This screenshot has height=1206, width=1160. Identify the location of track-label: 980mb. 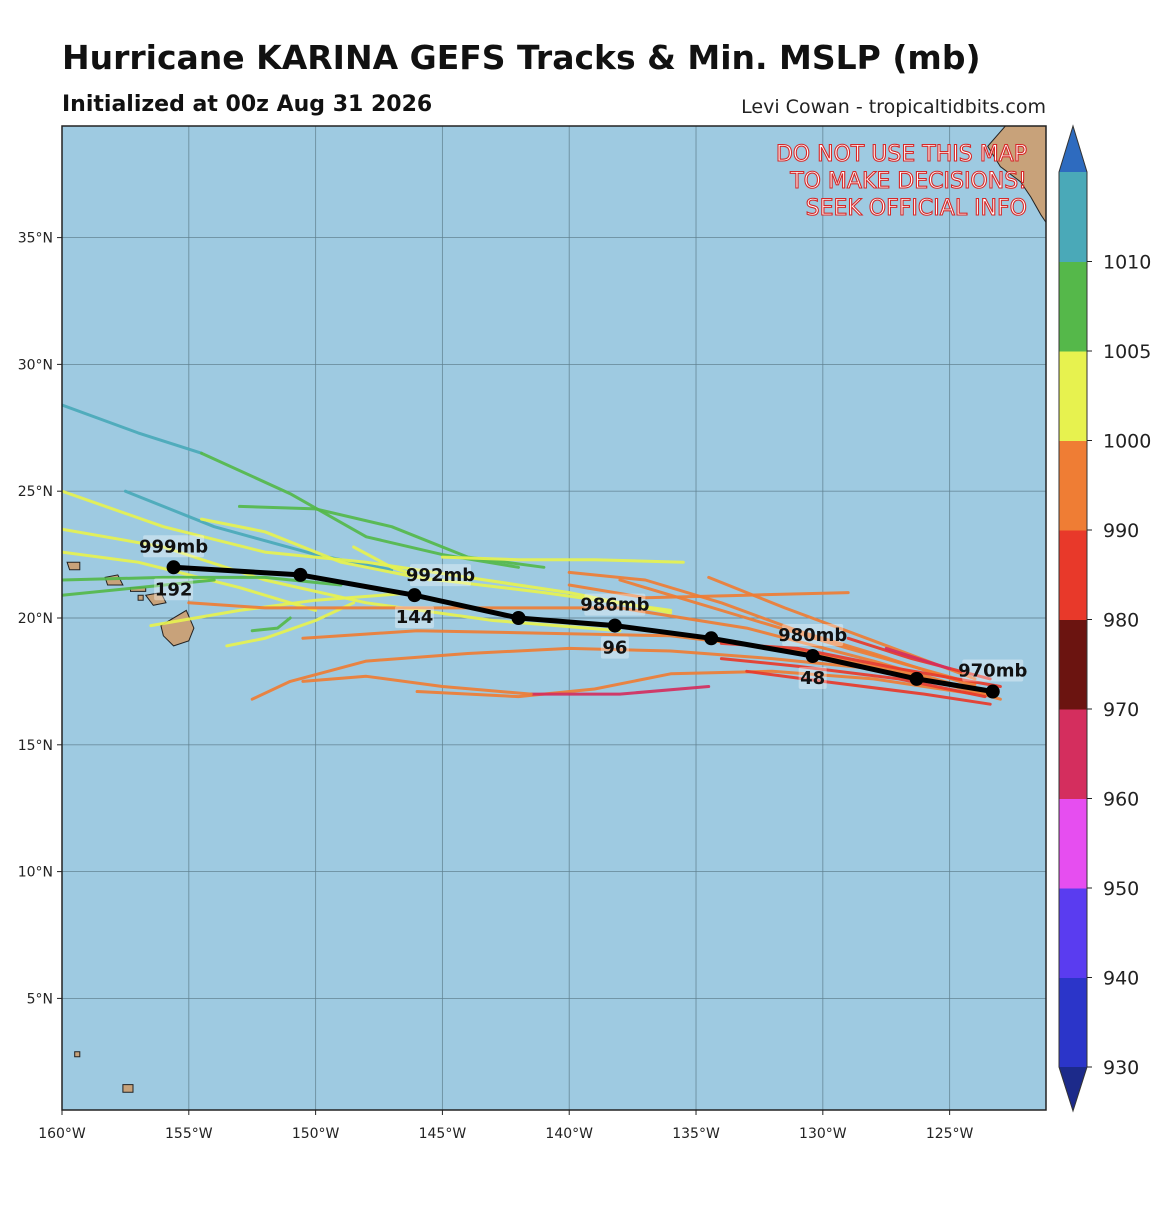
(812, 635).